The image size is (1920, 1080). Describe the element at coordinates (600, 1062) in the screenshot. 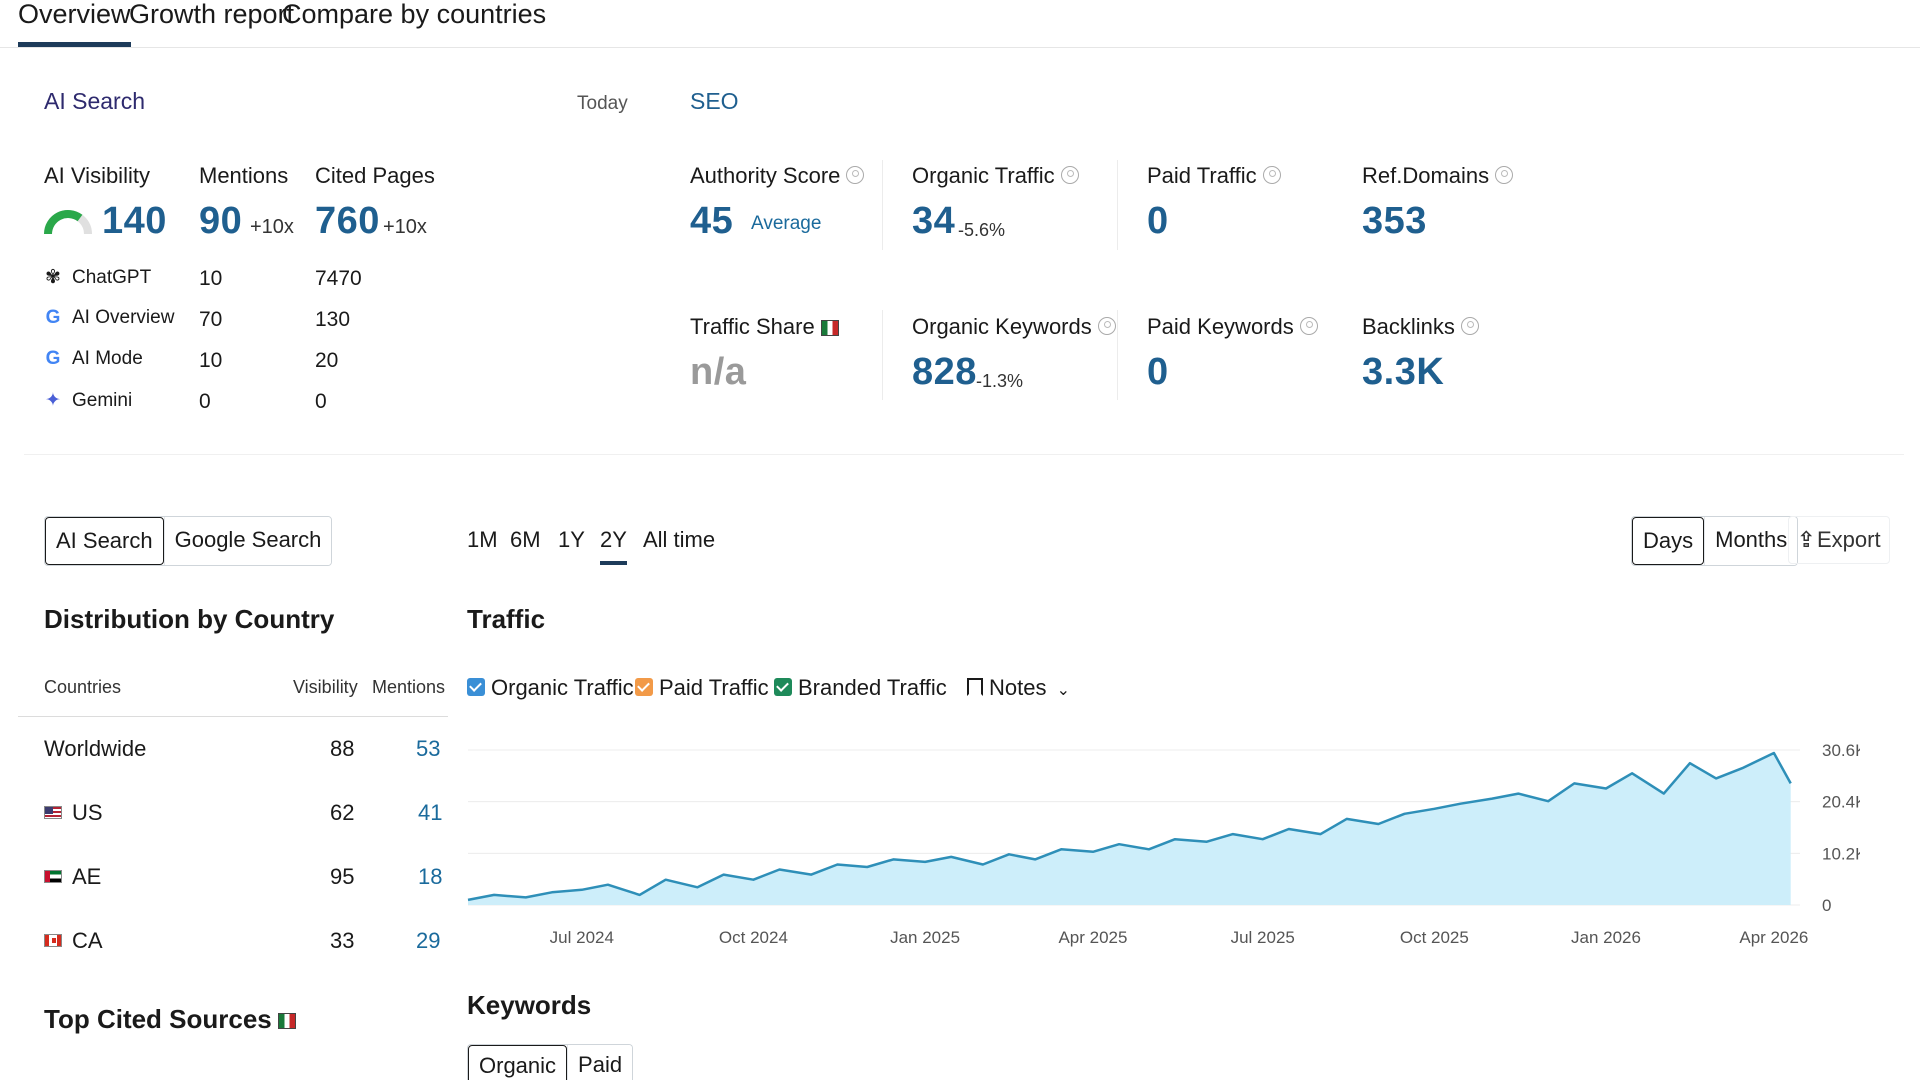

I see `keywords-tab-paid: Paid` at that location.